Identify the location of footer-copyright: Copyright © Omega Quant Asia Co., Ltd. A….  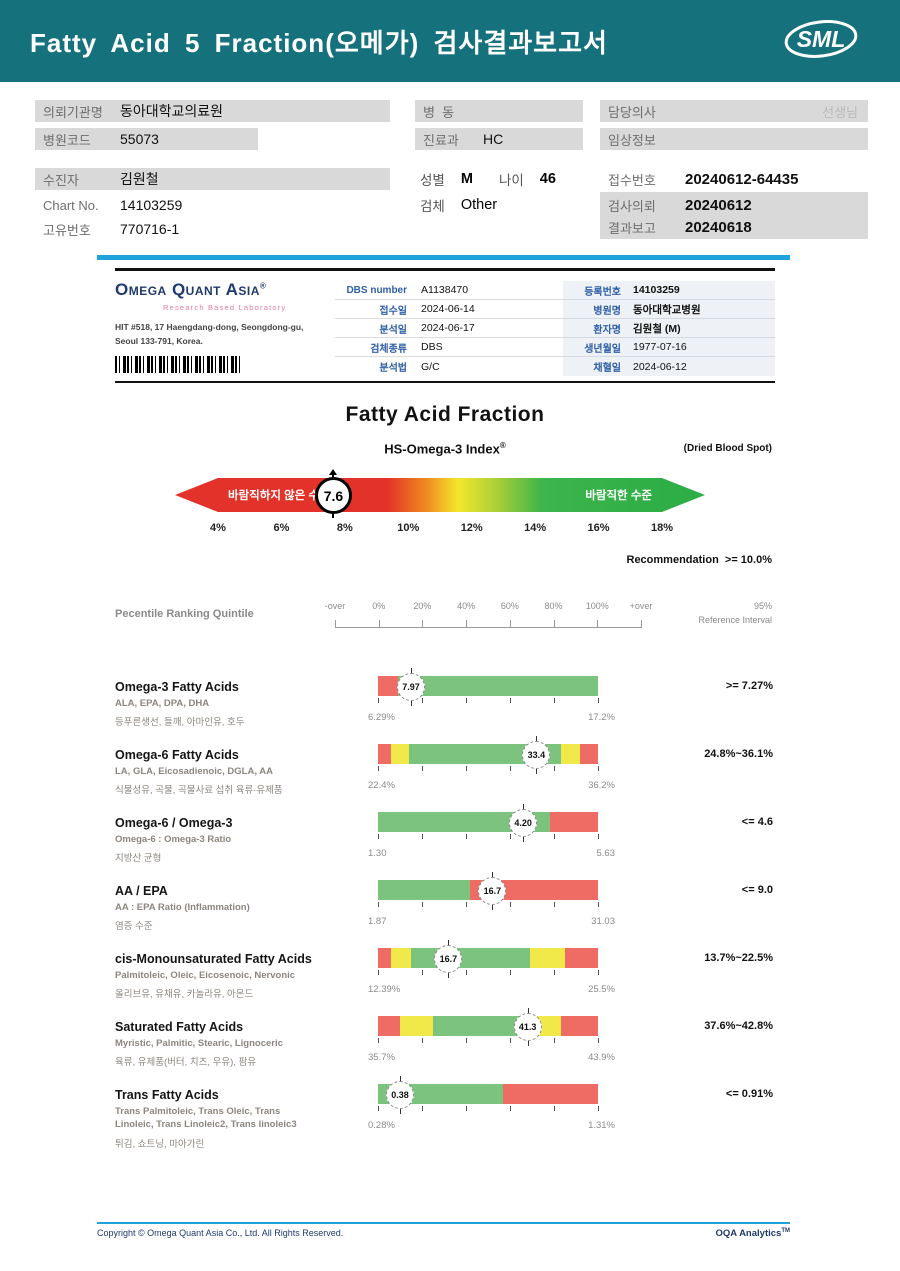
(220, 1233).